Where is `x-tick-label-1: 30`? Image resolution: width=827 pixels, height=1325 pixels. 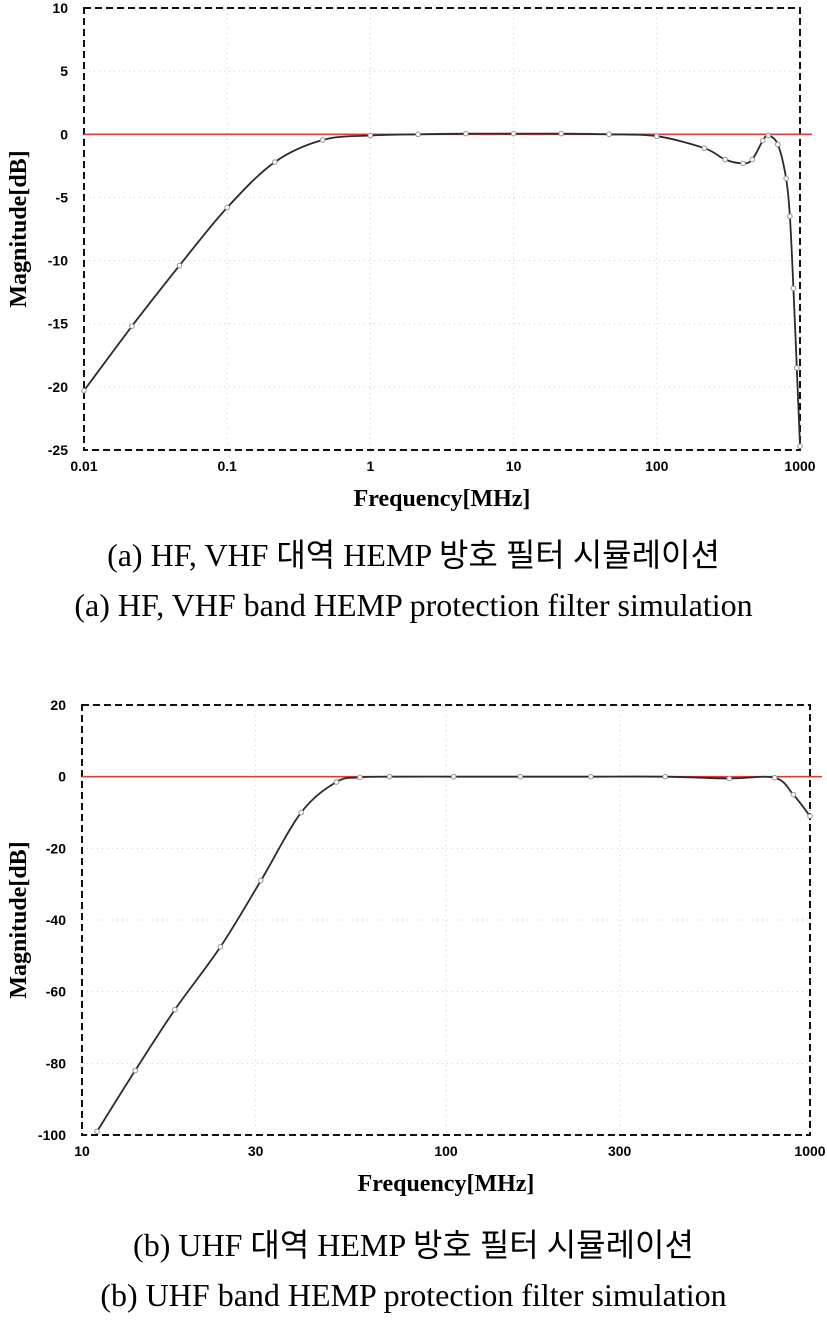 x-tick-label-1: 30 is located at coordinates (256, 1151).